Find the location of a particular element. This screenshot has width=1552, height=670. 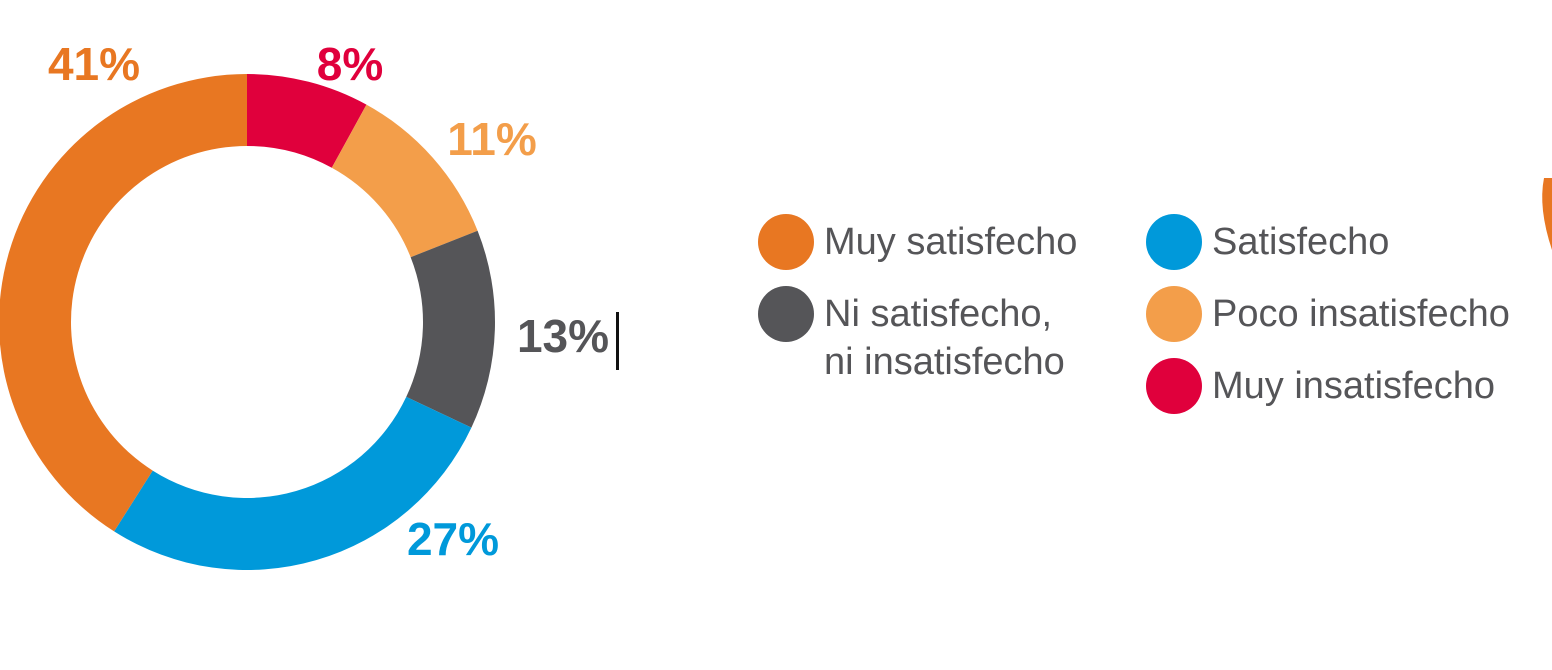

legend-label-muy-insatisfecho: Muy insatisfecho is located at coordinates (1354, 386).